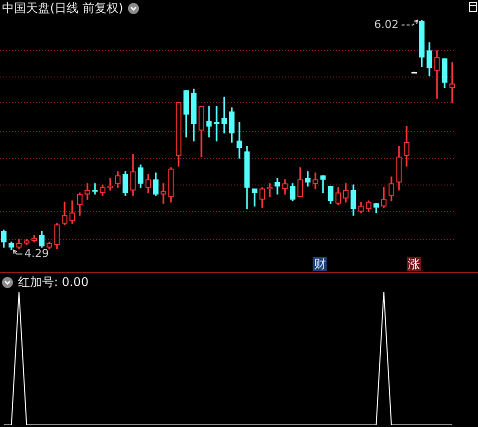  What do you see at coordinates (209, 122) in the screenshot?
I see `candlestick` at bounding box center [209, 122].